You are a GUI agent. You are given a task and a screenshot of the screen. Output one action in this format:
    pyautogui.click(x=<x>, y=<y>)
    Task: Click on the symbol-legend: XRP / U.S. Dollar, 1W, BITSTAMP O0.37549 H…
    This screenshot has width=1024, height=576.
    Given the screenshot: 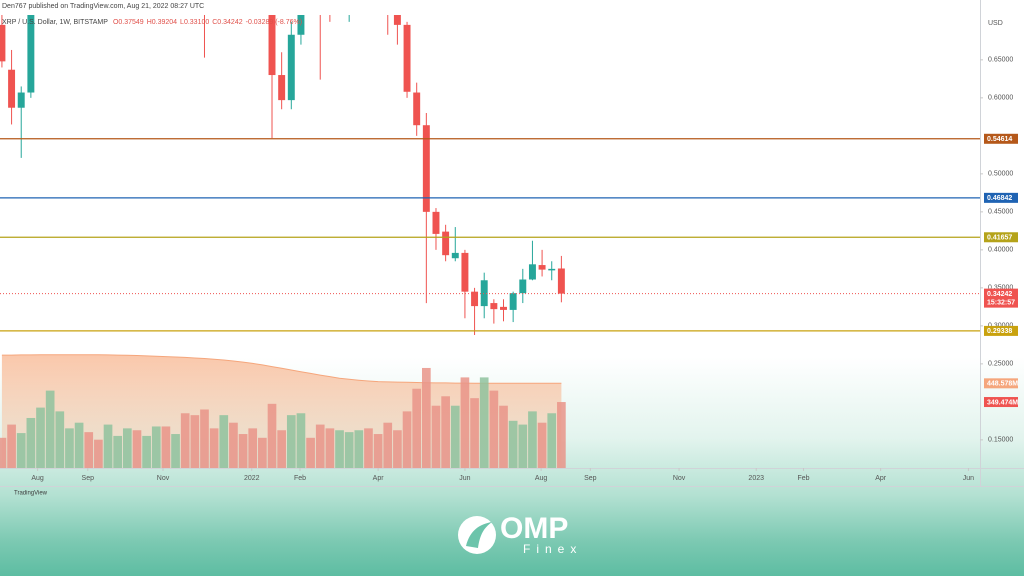 What is the action you would take?
    pyautogui.click(x=152, y=22)
    